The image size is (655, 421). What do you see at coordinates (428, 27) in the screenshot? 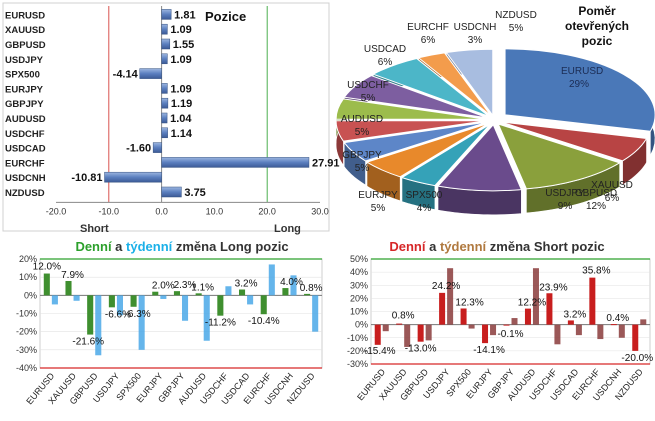
I see `pie-label: EURCHF` at bounding box center [428, 27].